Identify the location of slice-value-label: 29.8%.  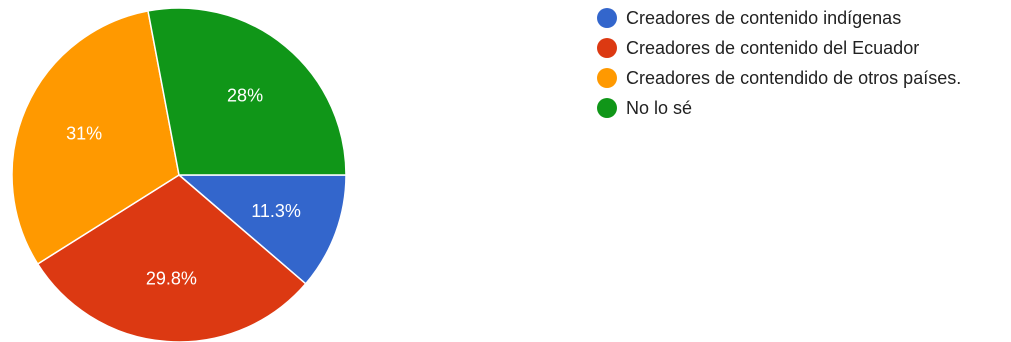
(171, 278).